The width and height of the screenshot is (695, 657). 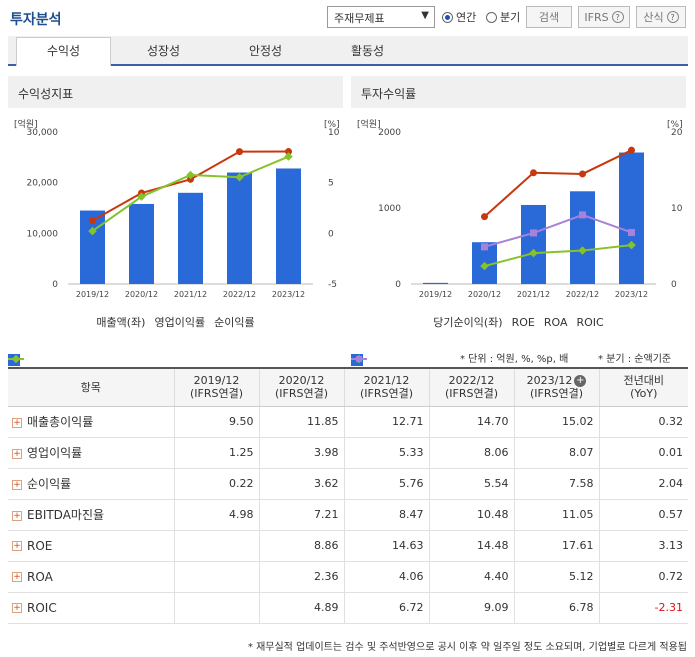 What do you see at coordinates (265, 51) in the screenshot?
I see `tab-stability: 안정성` at bounding box center [265, 51].